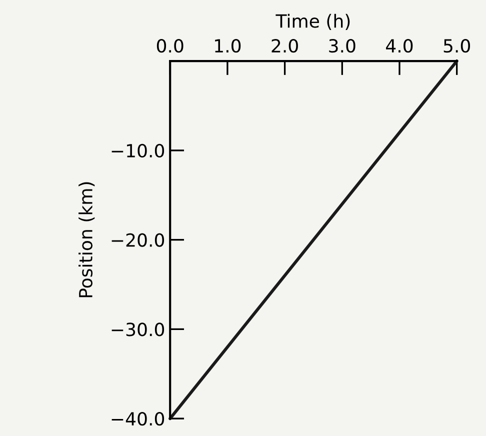 This screenshot has height=436, width=486. I want to click on x-tick-label: 1.0, so click(228, 46).